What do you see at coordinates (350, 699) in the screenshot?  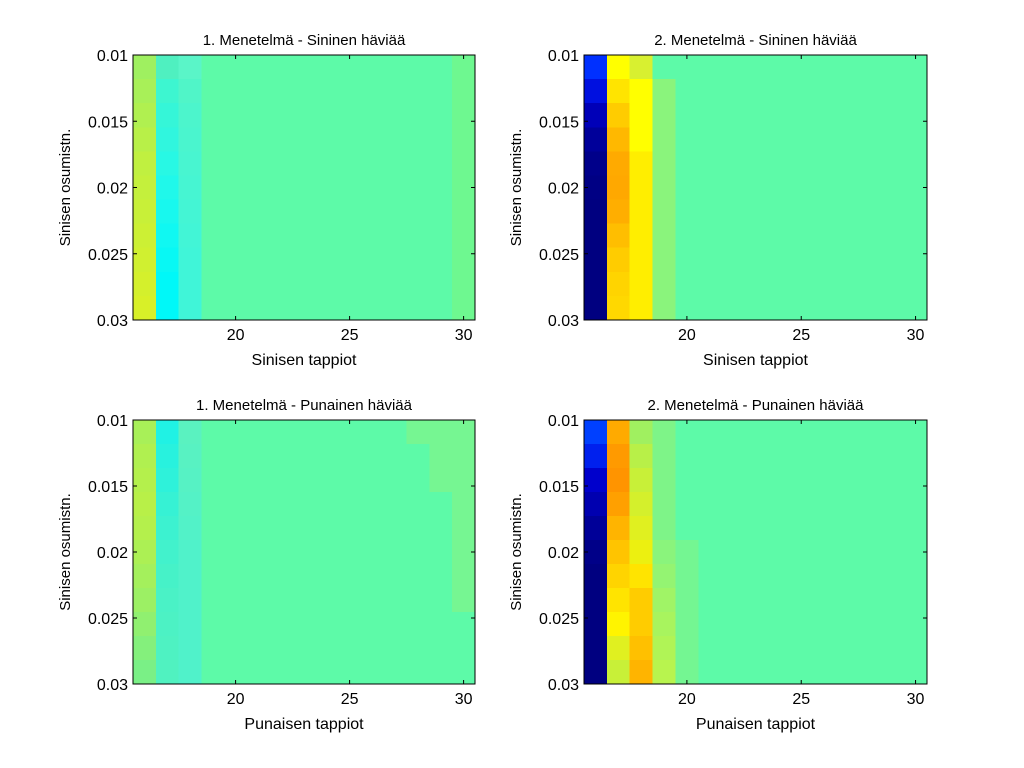 I see `x-tick-label: 25` at bounding box center [350, 699].